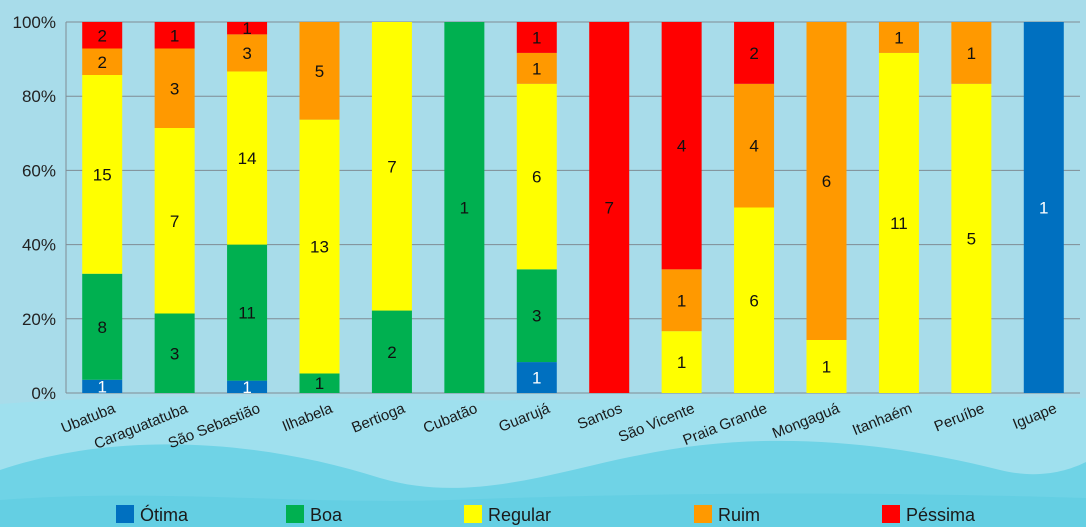 The width and height of the screenshot is (1086, 527). Describe the element at coordinates (125, 514) in the screenshot. I see `legend-swatch-otima` at that location.